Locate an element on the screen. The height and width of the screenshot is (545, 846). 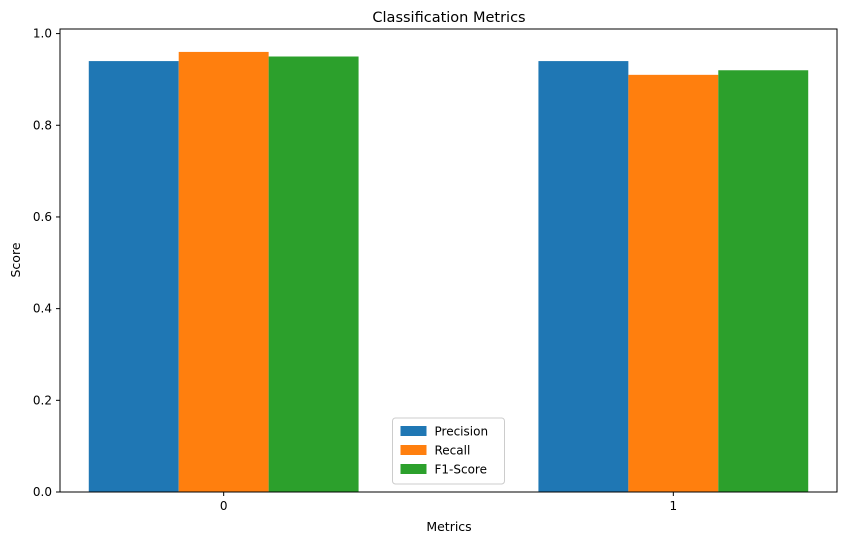
y-tick-label: 0.2 is located at coordinates (42, 400).